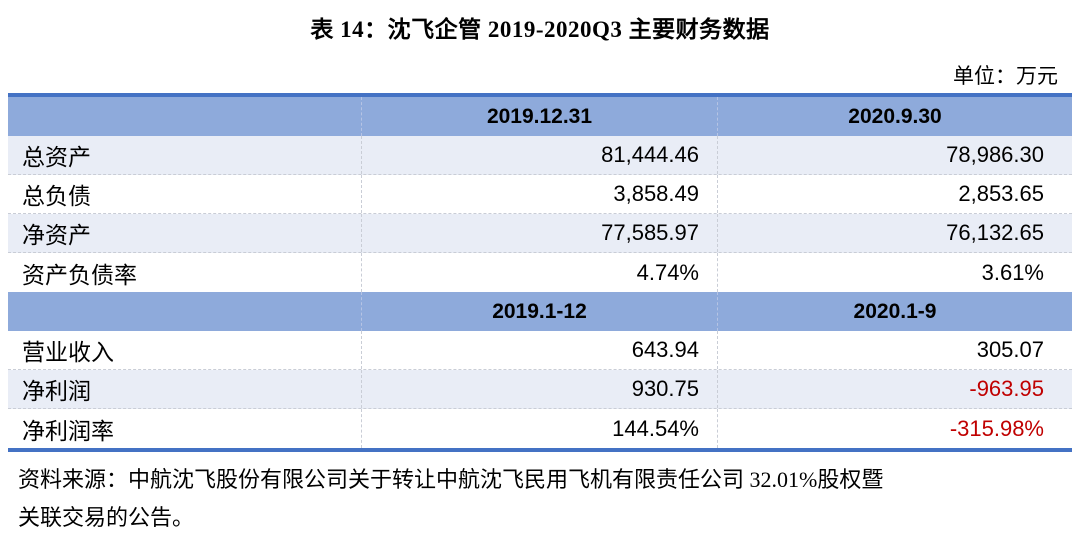 Image resolution: width=1080 pixels, height=537 pixels. I want to click on value-2019: 3,858.49, so click(540, 194).